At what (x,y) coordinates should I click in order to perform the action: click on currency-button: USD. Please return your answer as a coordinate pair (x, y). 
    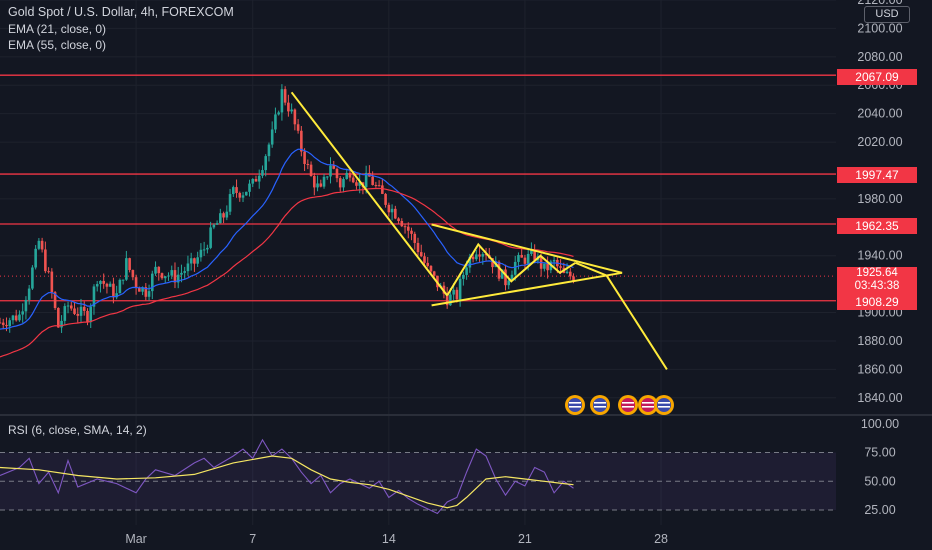
    Looking at the image, I should click on (887, 14).